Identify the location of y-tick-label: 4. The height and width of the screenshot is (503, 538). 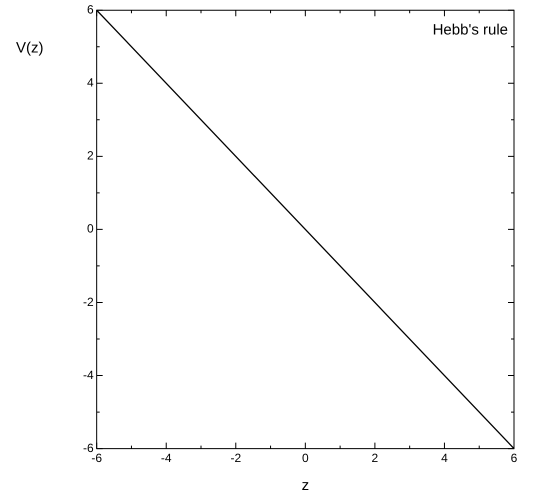
(90, 83).